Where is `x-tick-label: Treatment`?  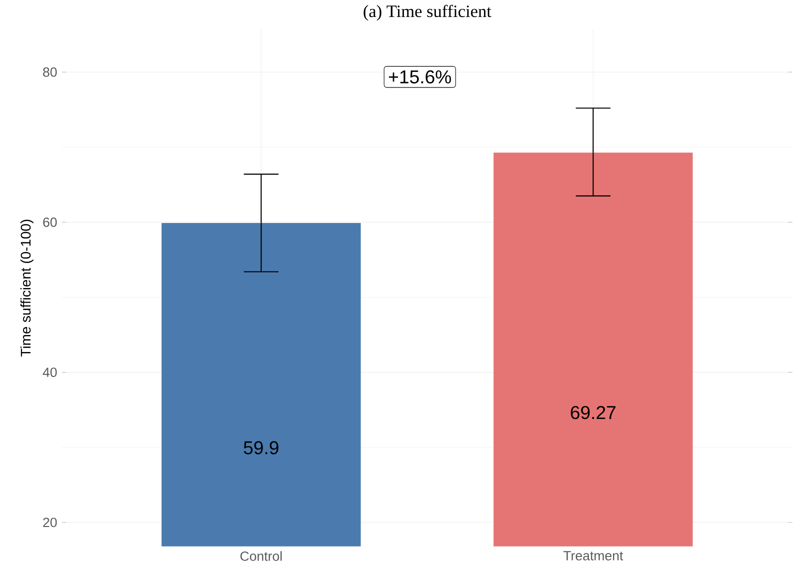
x-tick-label: Treatment is located at coordinates (593, 555).